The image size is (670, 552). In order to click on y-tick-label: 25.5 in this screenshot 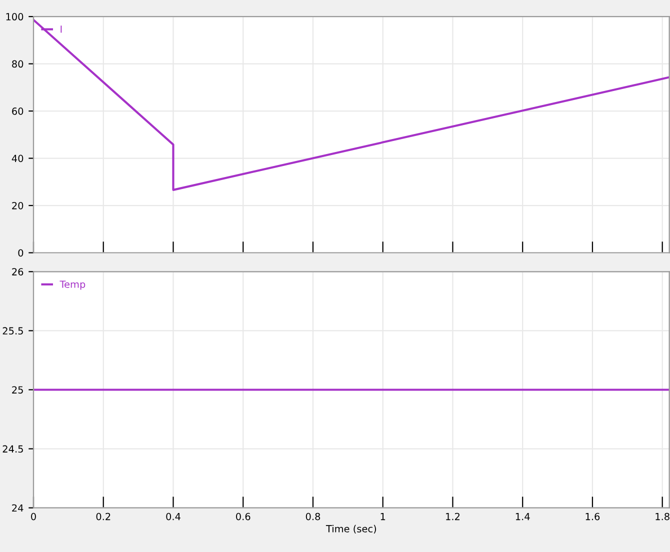, I will do `click(12, 331)`.